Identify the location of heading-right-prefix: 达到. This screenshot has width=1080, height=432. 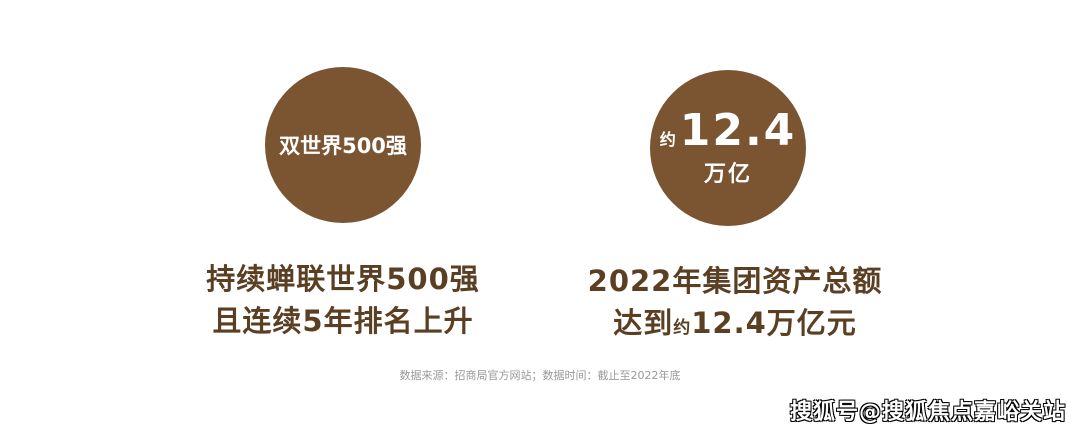
(643, 323).